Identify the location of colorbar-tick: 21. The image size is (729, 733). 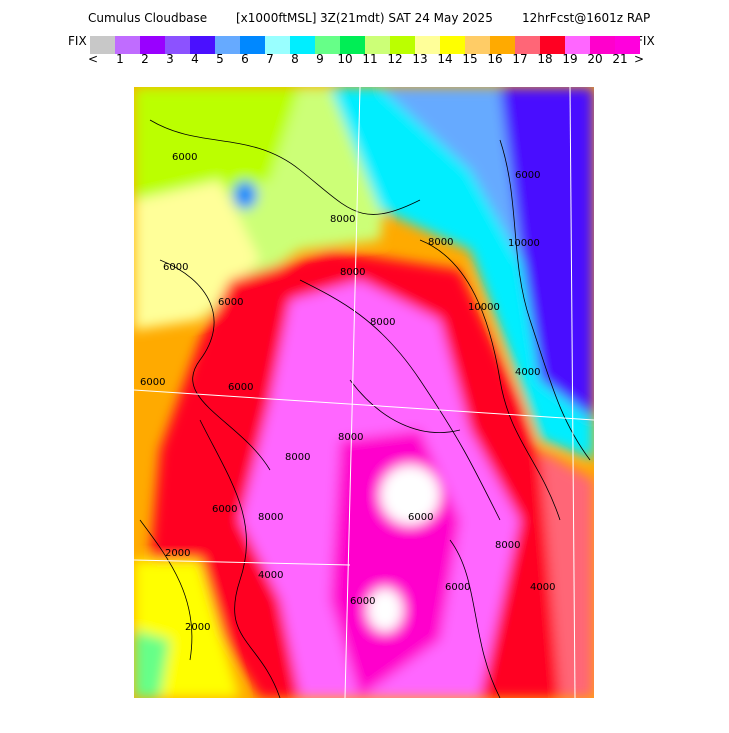
(619, 59).